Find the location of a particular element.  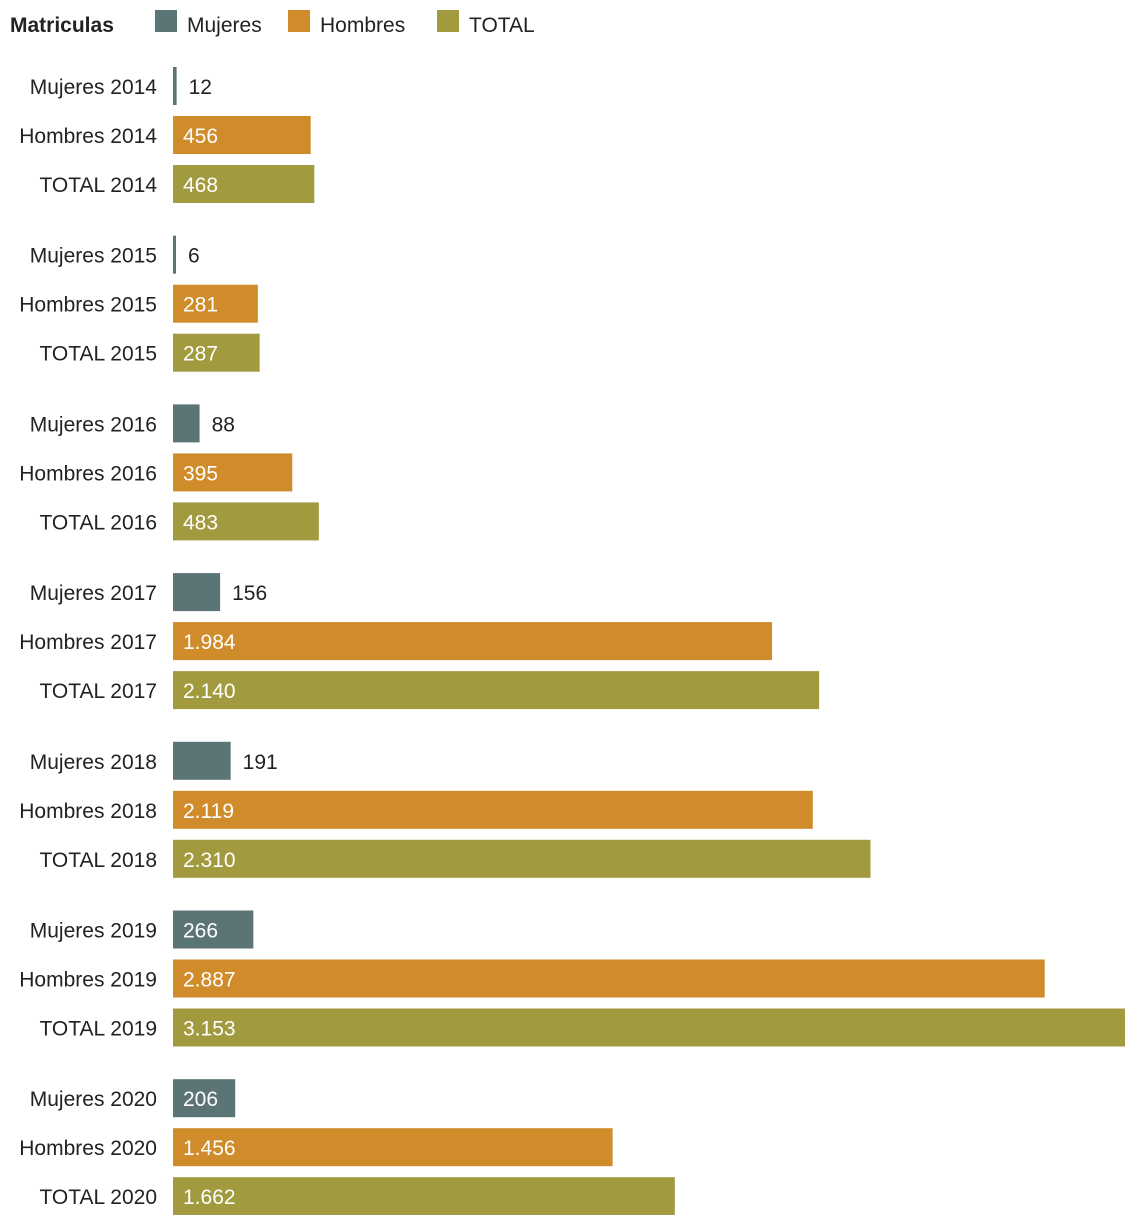

legend-swatch-mujeres is located at coordinates (166, 21).